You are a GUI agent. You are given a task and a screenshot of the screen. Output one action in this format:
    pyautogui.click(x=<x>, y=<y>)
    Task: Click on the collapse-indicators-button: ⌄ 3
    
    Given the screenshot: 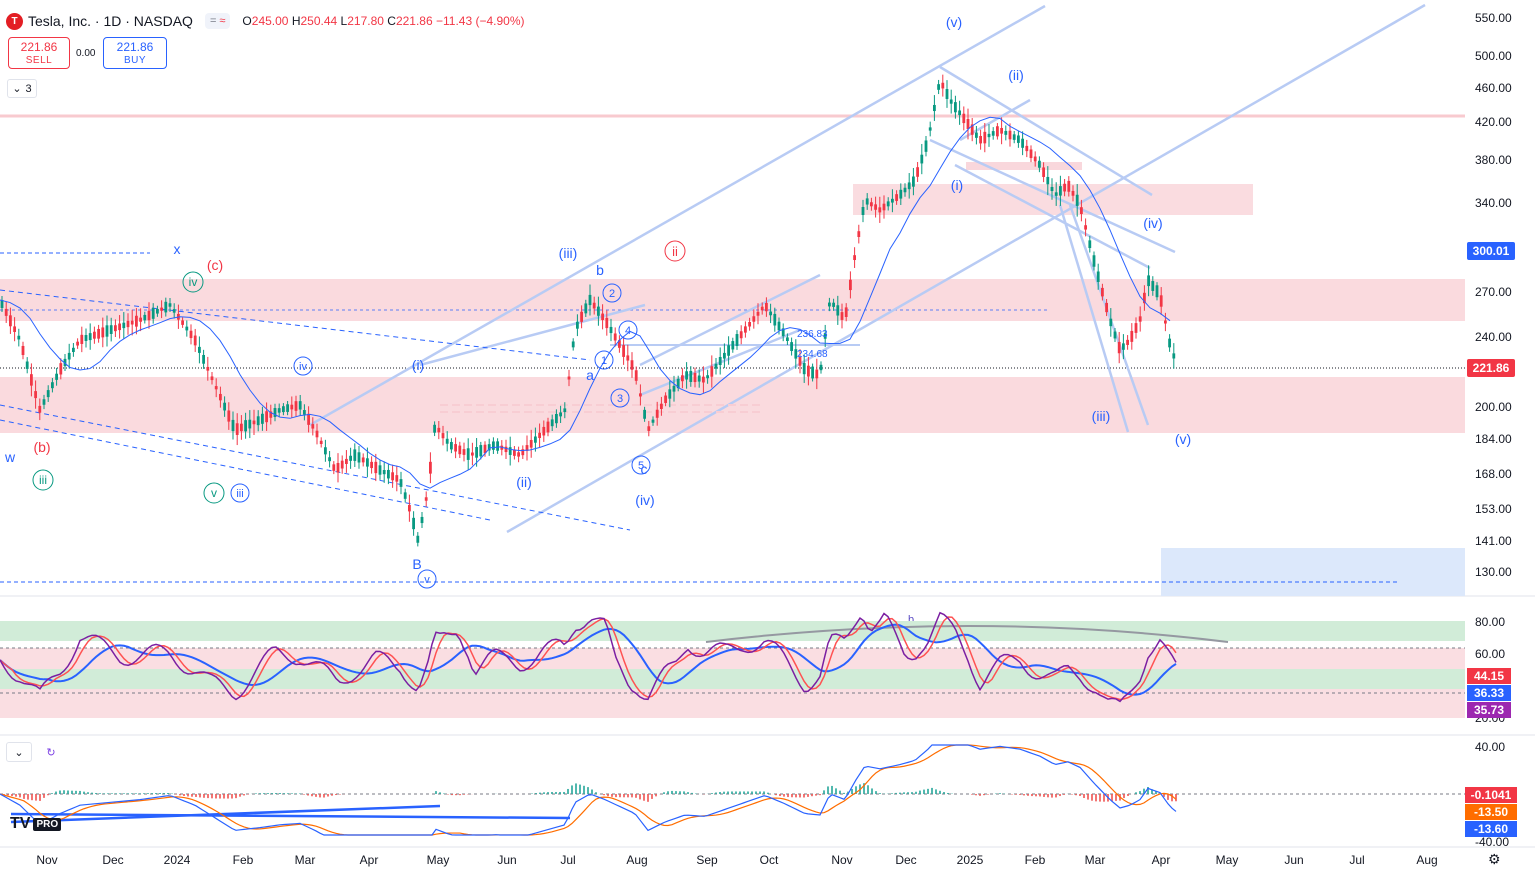 What is the action you would take?
    pyautogui.click(x=22, y=88)
    